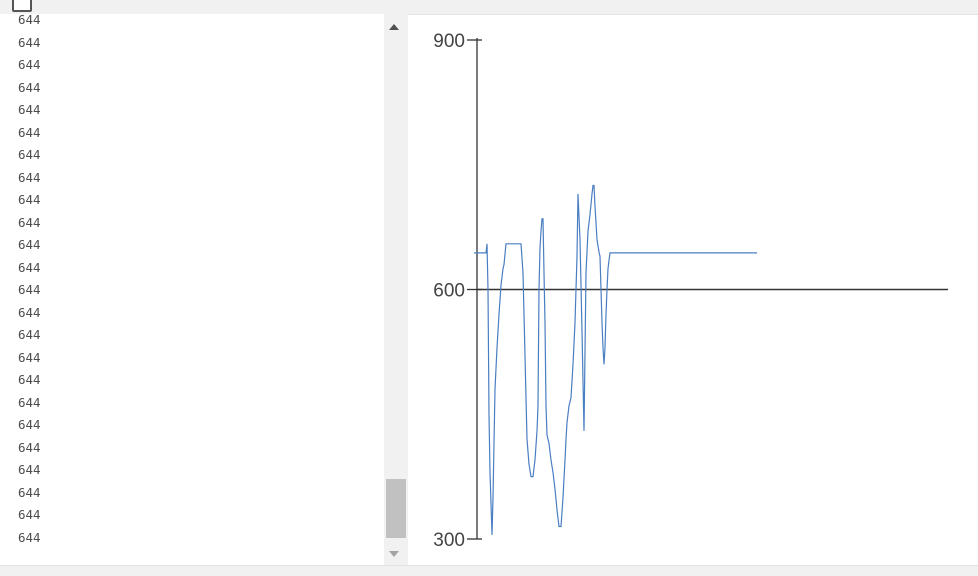 The width and height of the screenshot is (978, 576). What do you see at coordinates (449, 41) in the screenshot?
I see `y-tick-label: 900` at bounding box center [449, 41].